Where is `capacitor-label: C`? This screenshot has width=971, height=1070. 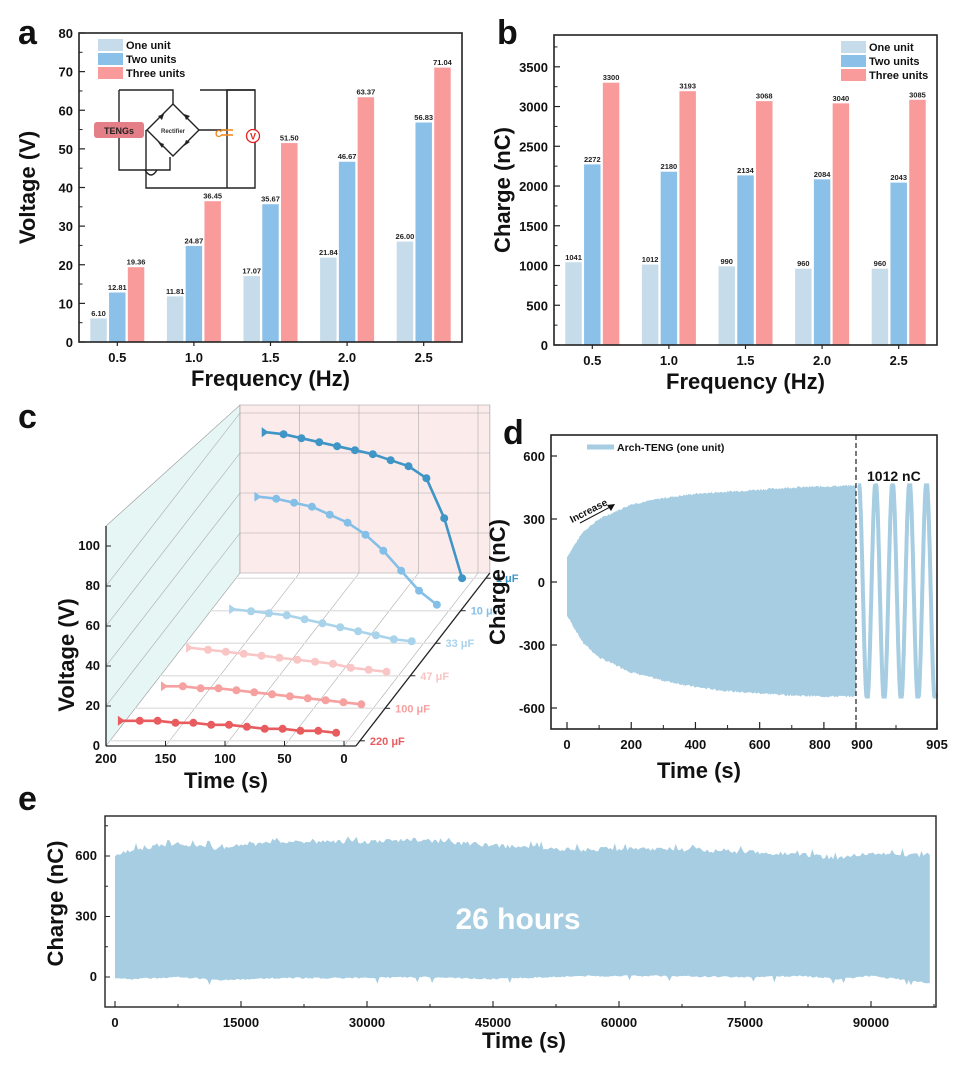
capacitor-label: C is located at coordinates (218, 134).